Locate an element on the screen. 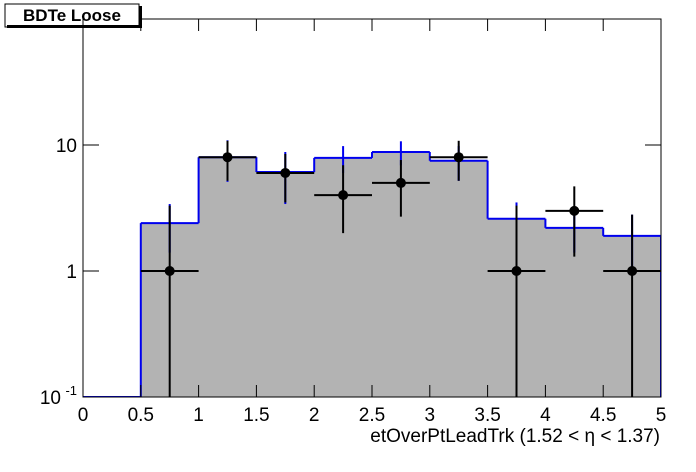  x-axis-label: etOverPtLeadTrk (1.52 < η < 1.37) is located at coordinates (515, 436).